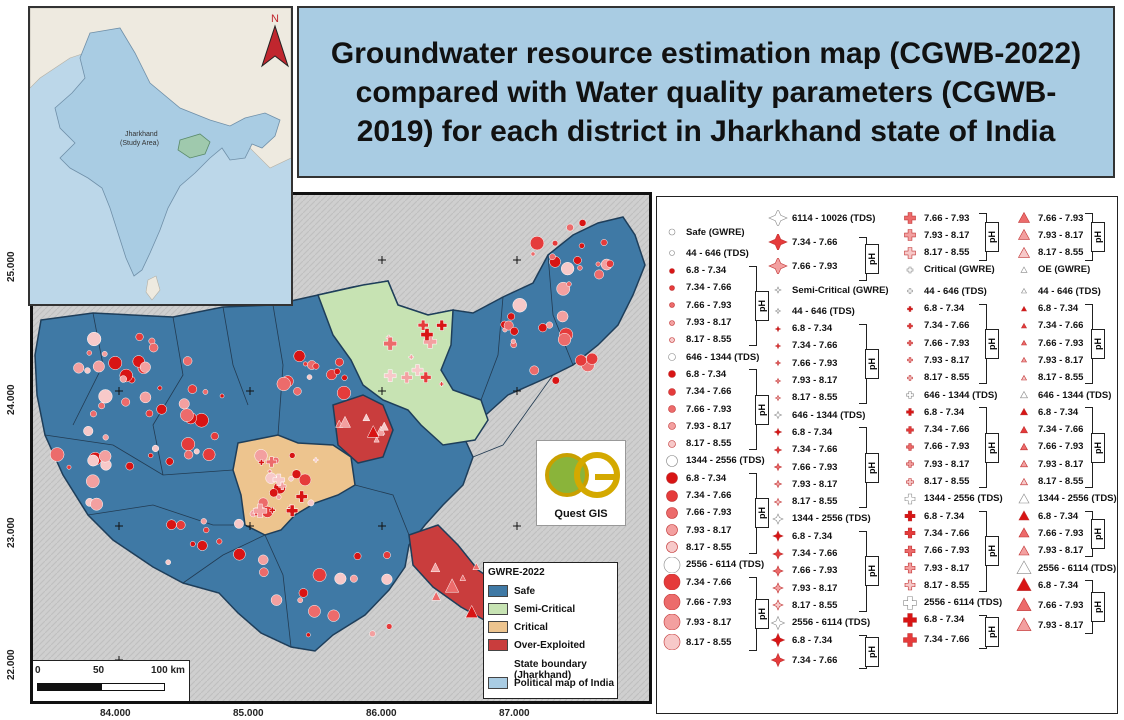 The image size is (1124, 720). I want to click on scale-segment-black, so click(69, 687).